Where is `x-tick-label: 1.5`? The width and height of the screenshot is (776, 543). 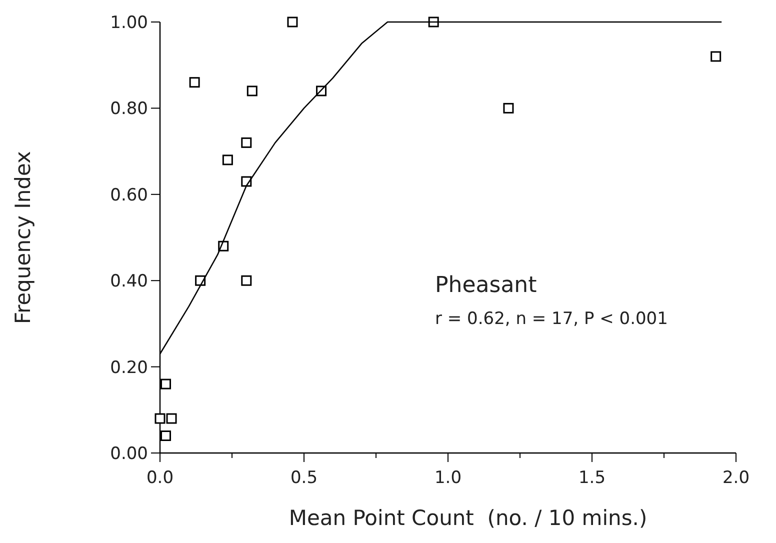 x-tick-label: 1.5 is located at coordinates (592, 478).